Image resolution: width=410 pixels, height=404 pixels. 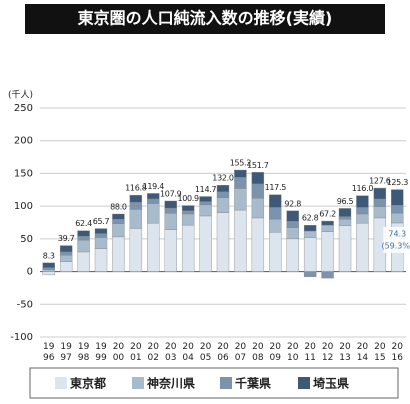 I want to click on x-tick-label: 19 98, so click(x=84, y=352).